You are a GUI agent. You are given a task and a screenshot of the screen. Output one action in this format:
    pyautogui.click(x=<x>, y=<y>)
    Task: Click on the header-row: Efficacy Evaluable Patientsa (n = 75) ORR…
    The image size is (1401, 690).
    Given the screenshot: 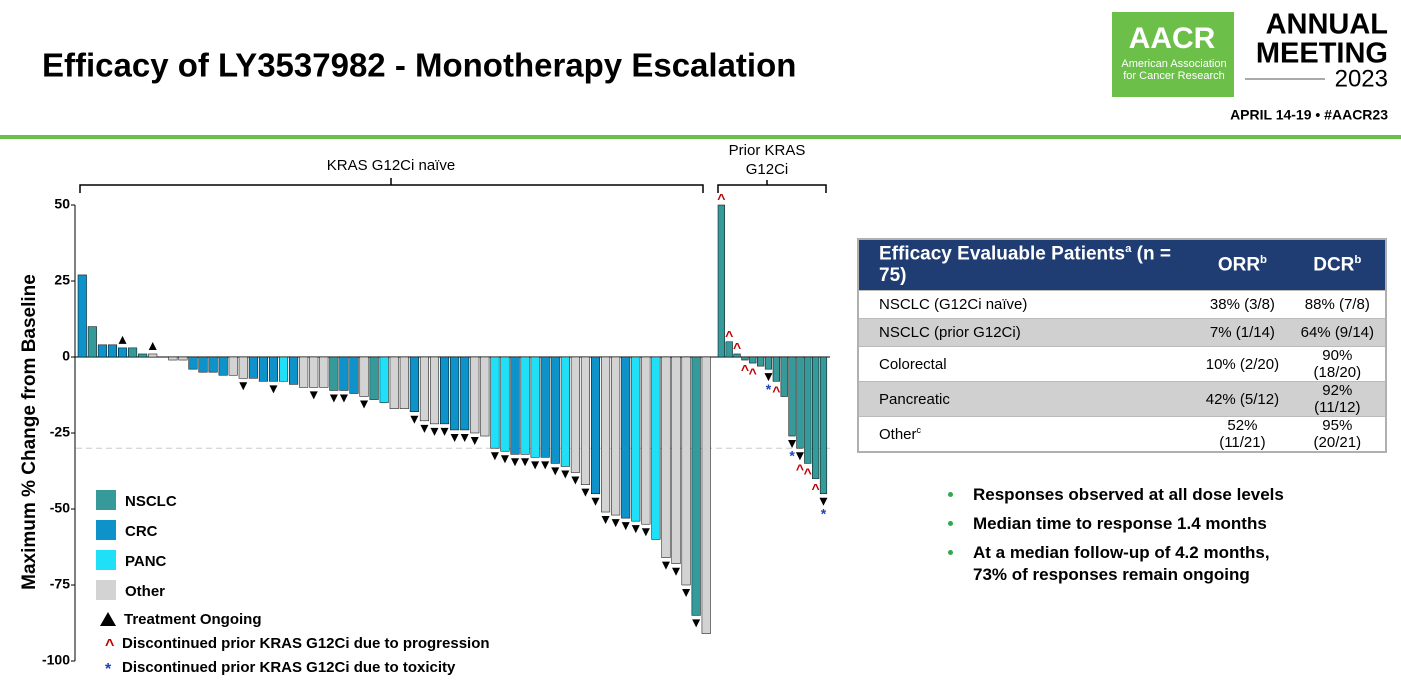 What is the action you would take?
    pyautogui.click(x=1122, y=265)
    